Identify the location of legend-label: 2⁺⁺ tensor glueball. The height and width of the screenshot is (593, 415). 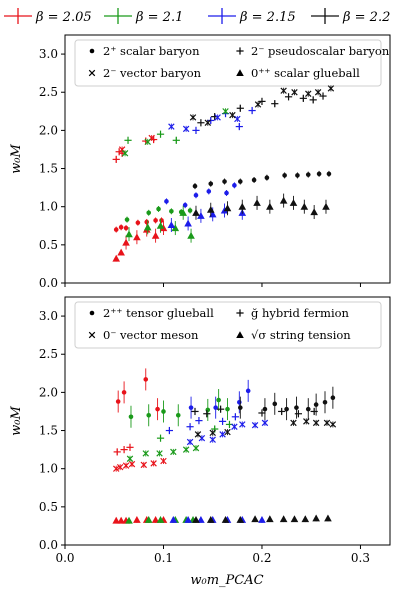
(158, 313).